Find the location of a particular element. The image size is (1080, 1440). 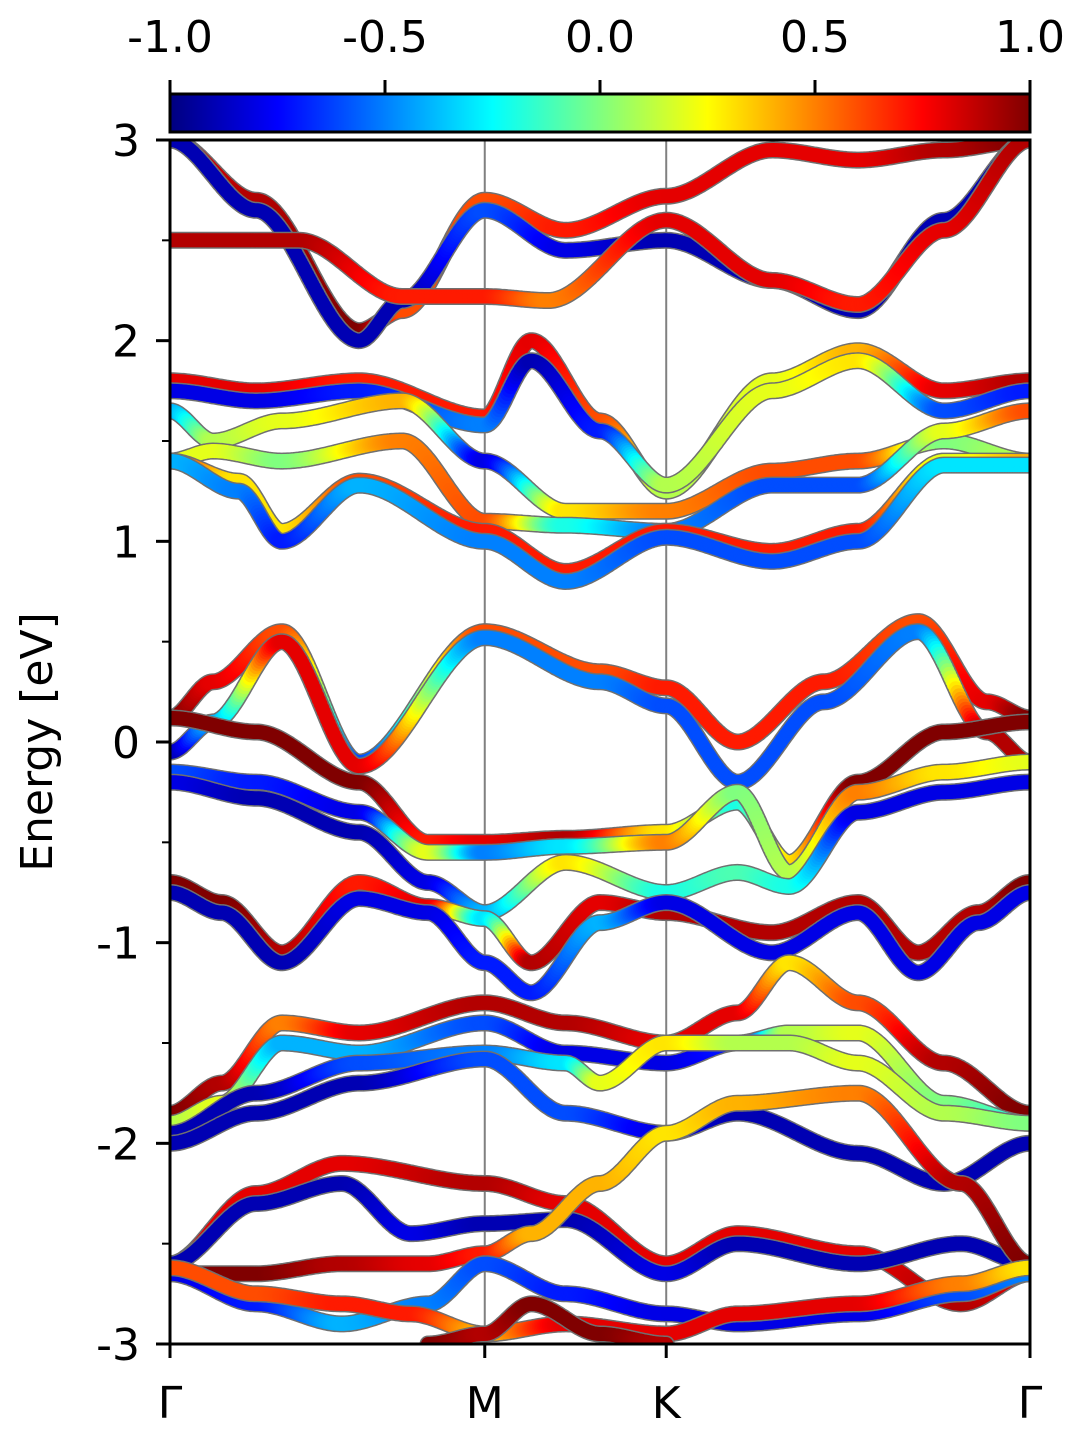

colorbar: -1.0 -0.5 0.0 0.5 1.0 is located at coordinates (596, 73).